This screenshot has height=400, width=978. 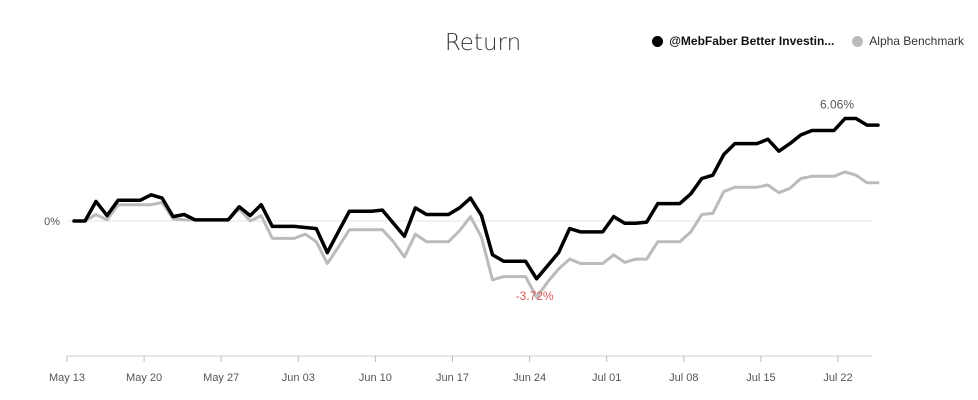 I want to click on x-tick-label: Jun 17, so click(x=452, y=378).